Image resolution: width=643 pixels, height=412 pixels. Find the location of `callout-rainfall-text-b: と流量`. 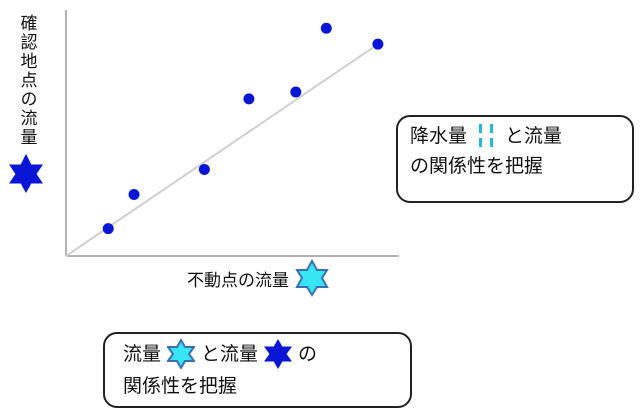

callout-rainfall-text-b: と流量 is located at coordinates (534, 136).